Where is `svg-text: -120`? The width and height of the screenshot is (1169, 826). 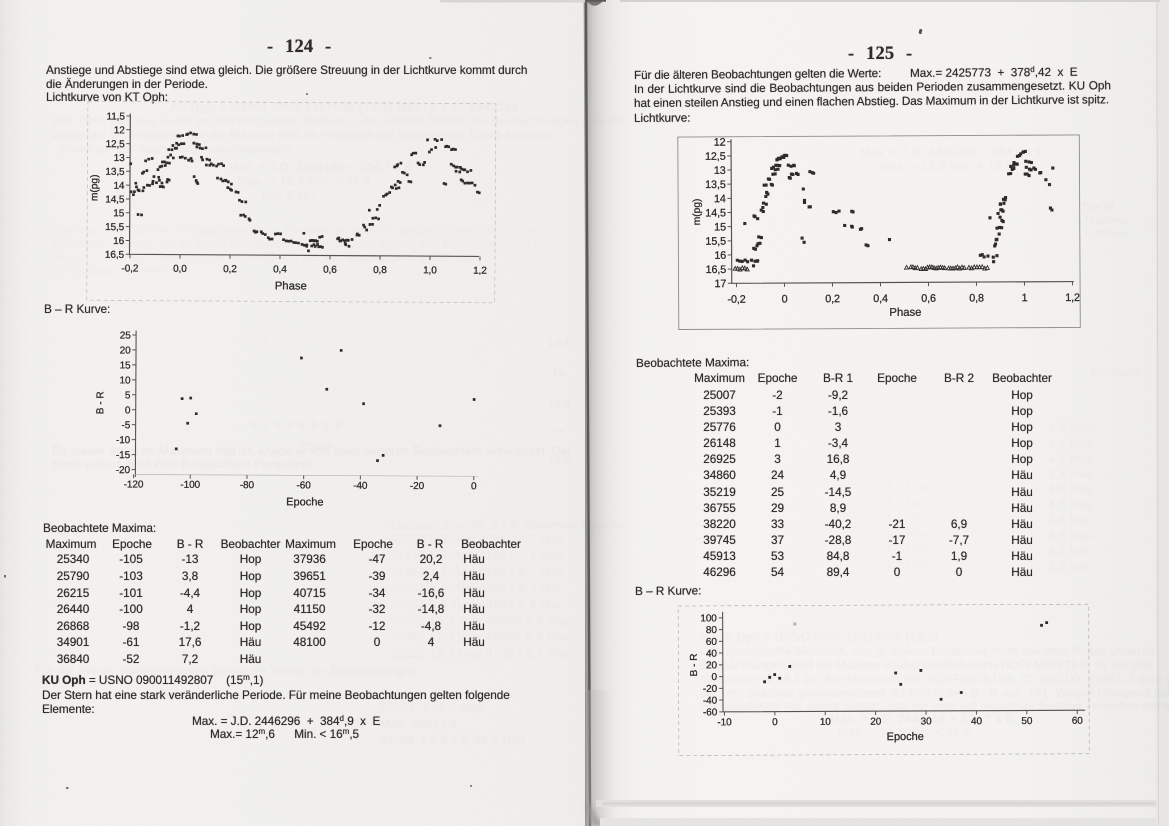
svg-text: -120 is located at coordinates (134, 484).